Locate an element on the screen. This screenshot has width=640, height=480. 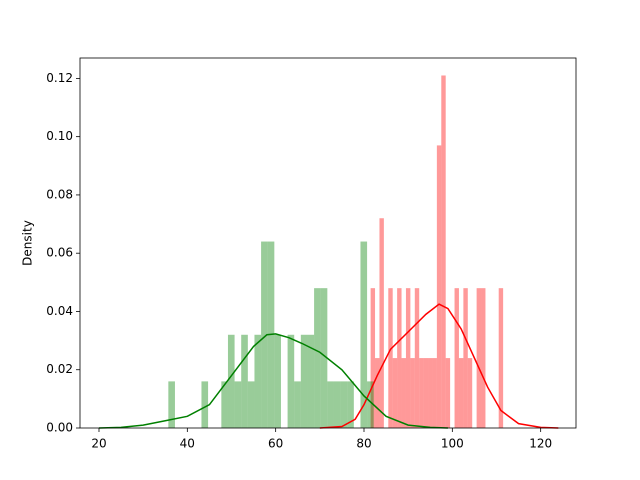
y-tick-label: 0.02 is located at coordinates (59, 369).